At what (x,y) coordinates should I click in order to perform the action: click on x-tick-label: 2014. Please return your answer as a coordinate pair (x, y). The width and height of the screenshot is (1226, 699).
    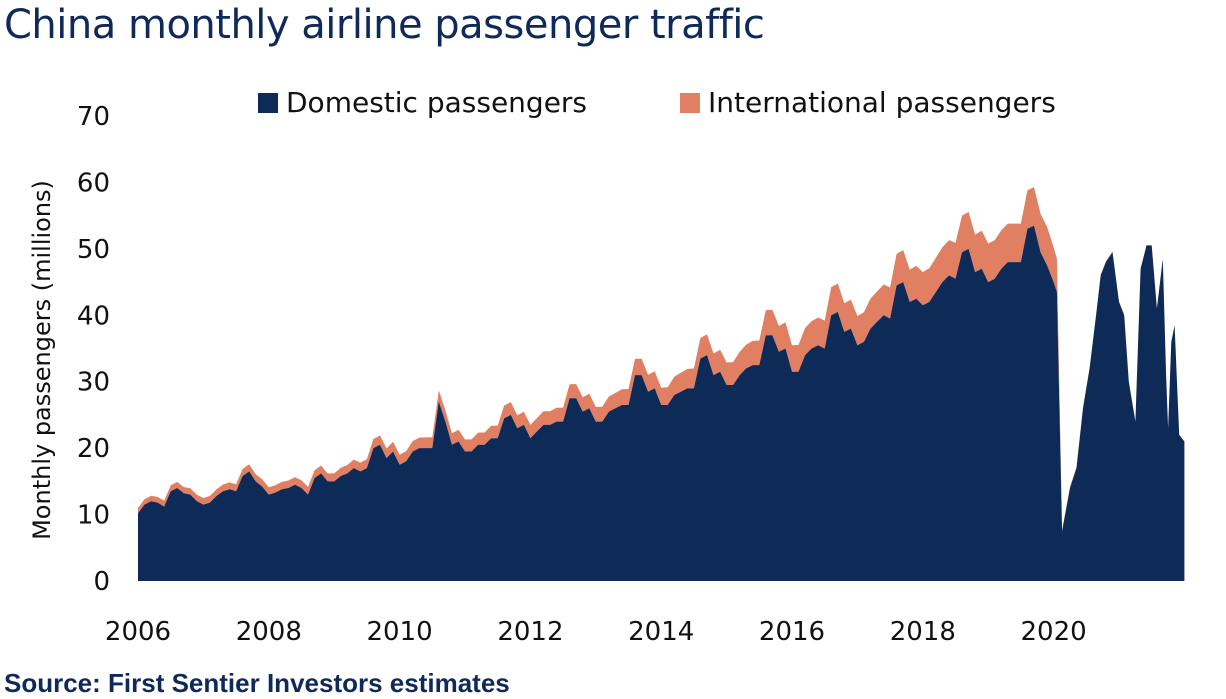
    Looking at the image, I should click on (661, 632).